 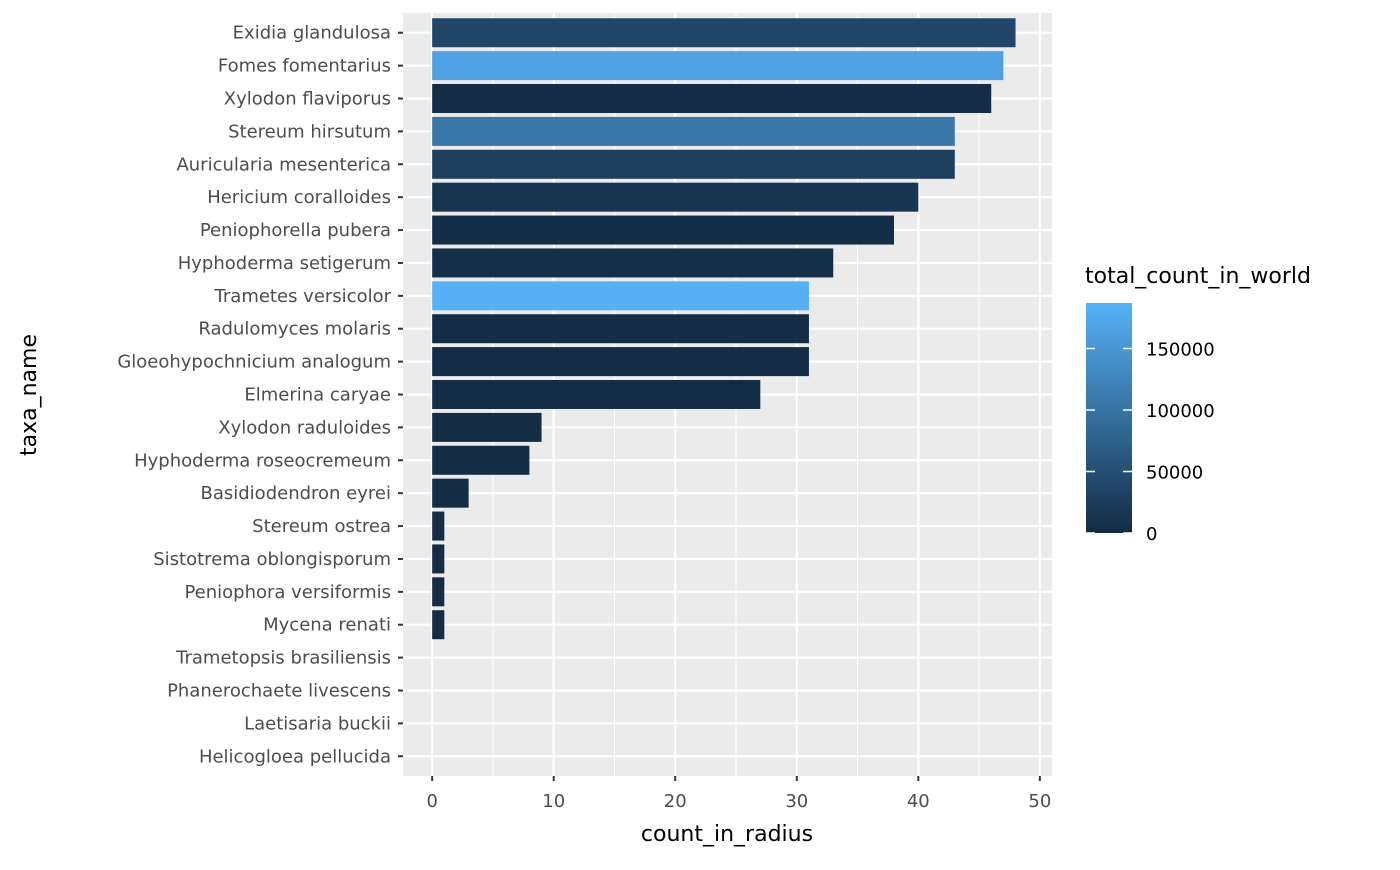 What do you see at coordinates (675, 801) in the screenshot?
I see `x-tick-label: 20` at bounding box center [675, 801].